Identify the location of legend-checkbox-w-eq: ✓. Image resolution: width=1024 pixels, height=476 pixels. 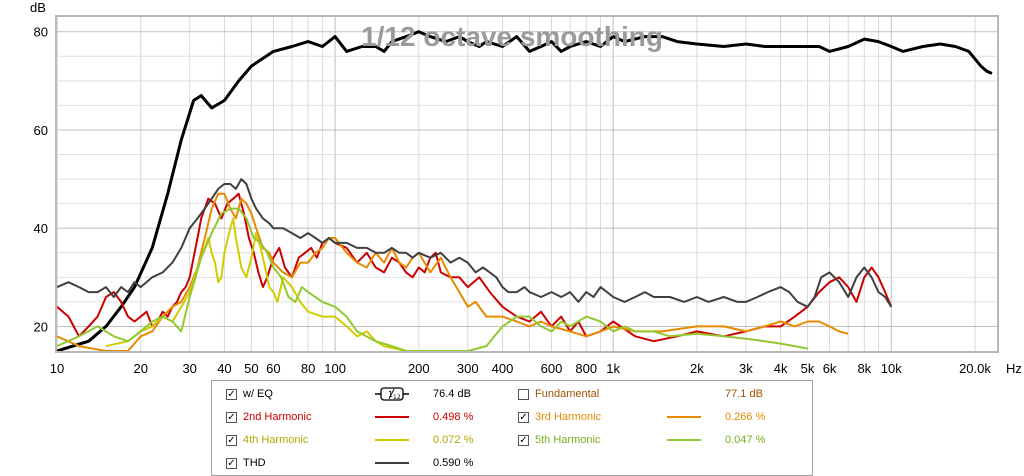
(231, 394).